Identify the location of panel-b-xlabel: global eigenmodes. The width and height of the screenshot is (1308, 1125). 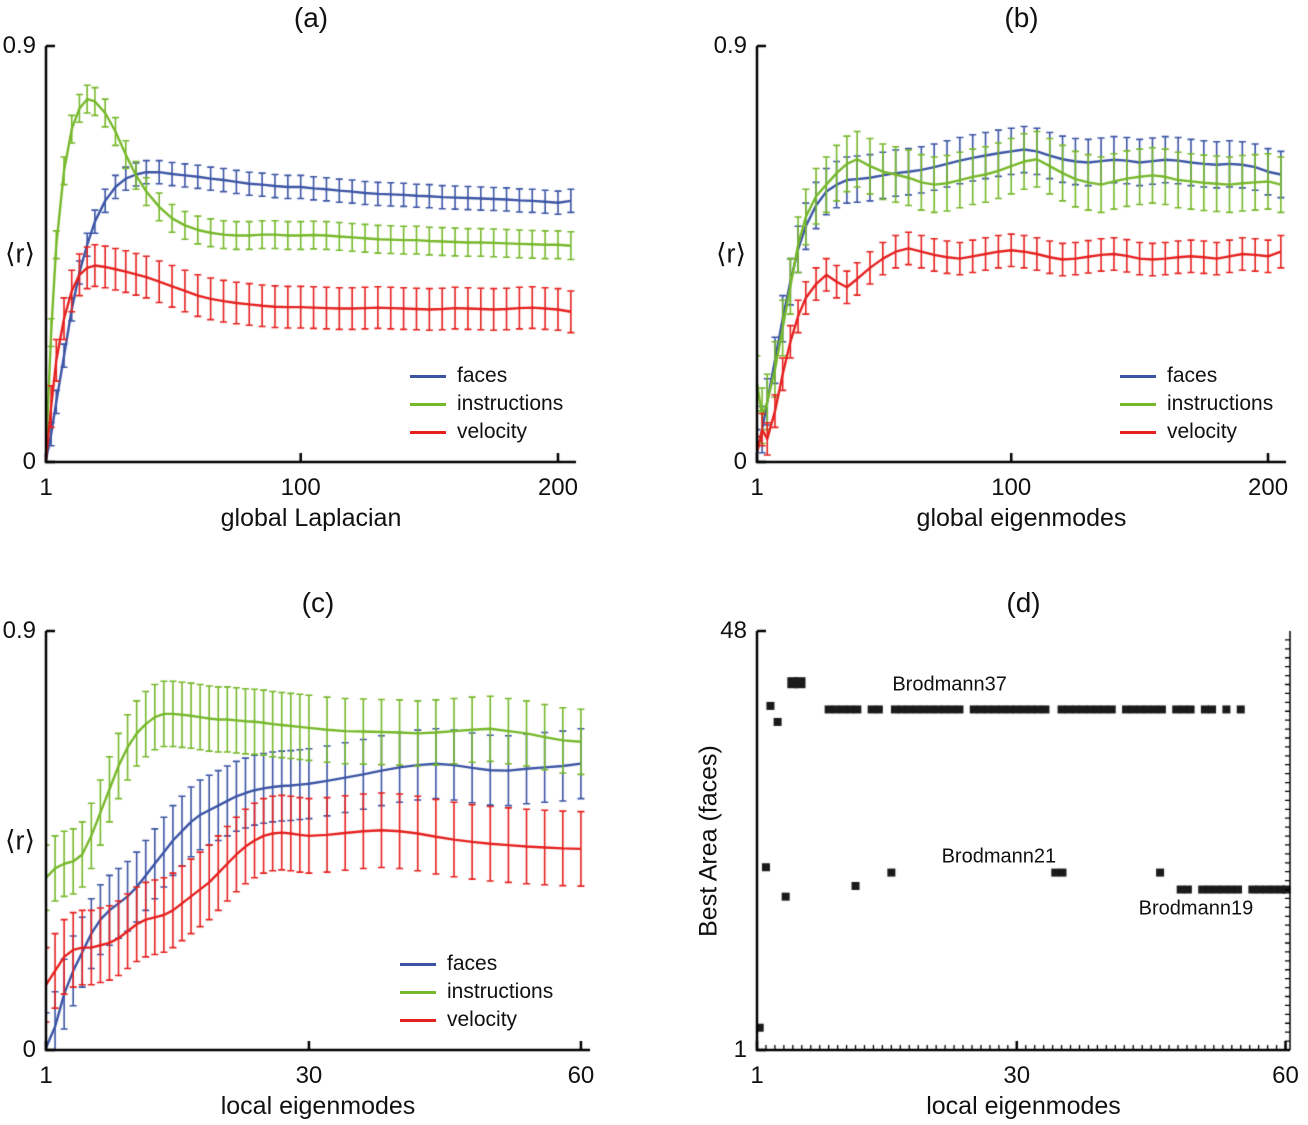
(1021, 518).